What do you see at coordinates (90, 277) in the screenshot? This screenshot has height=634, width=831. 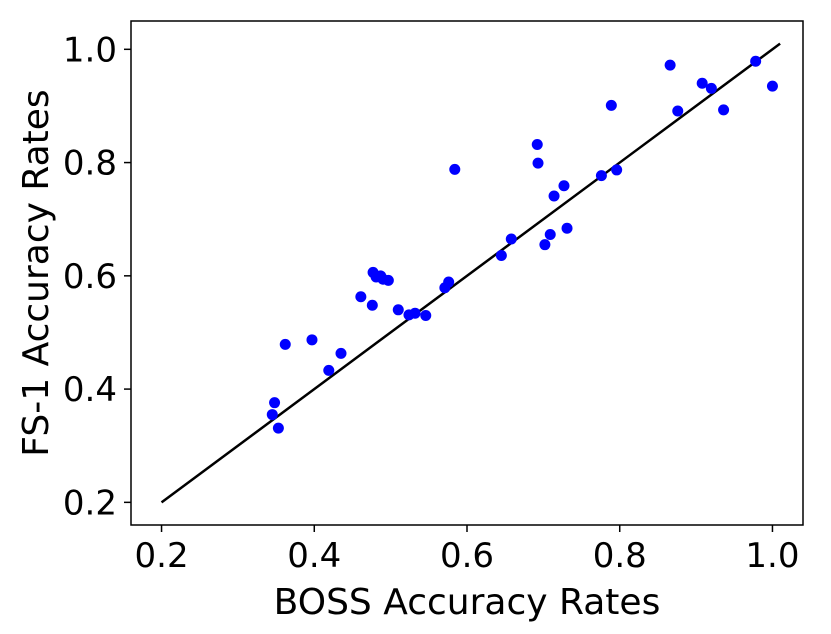 I see `y-tick-label: 0.6` at bounding box center [90, 277].